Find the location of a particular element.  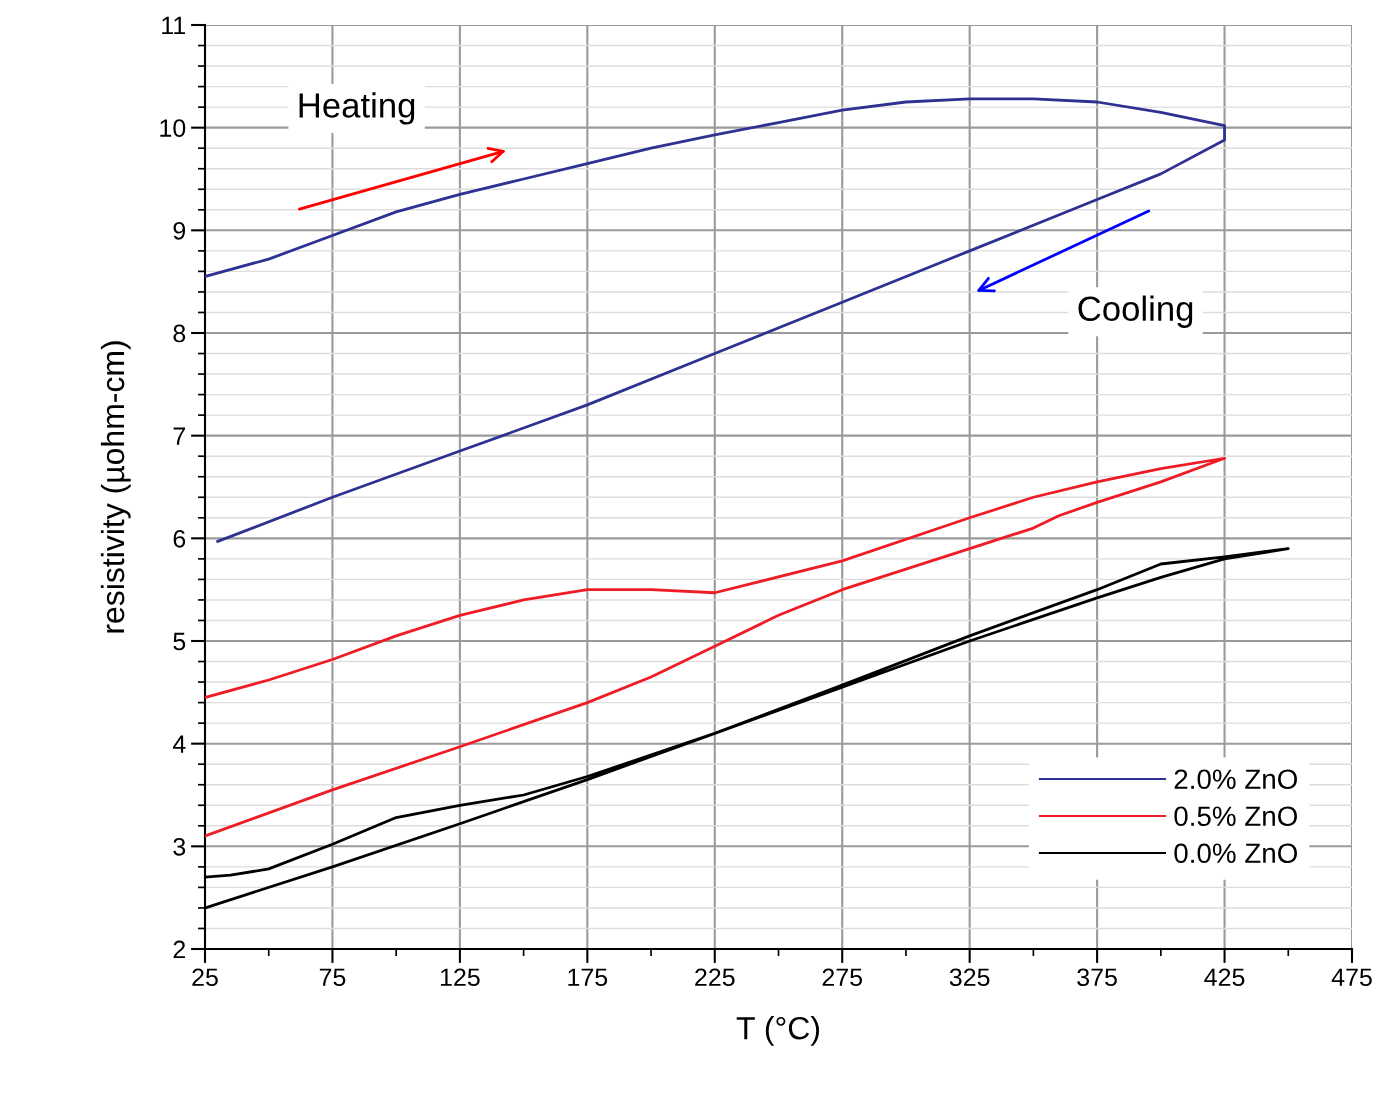

x-tick-label: 125 is located at coordinates (460, 977).